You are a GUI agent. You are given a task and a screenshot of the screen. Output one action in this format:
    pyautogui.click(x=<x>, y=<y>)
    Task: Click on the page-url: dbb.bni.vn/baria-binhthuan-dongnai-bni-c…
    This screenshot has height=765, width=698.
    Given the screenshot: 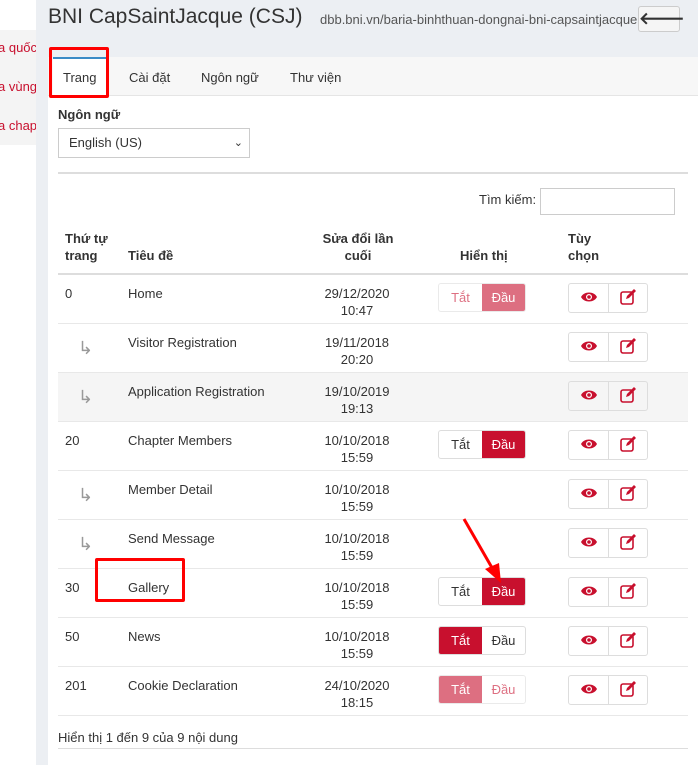 What is the action you would take?
    pyautogui.click(x=479, y=19)
    